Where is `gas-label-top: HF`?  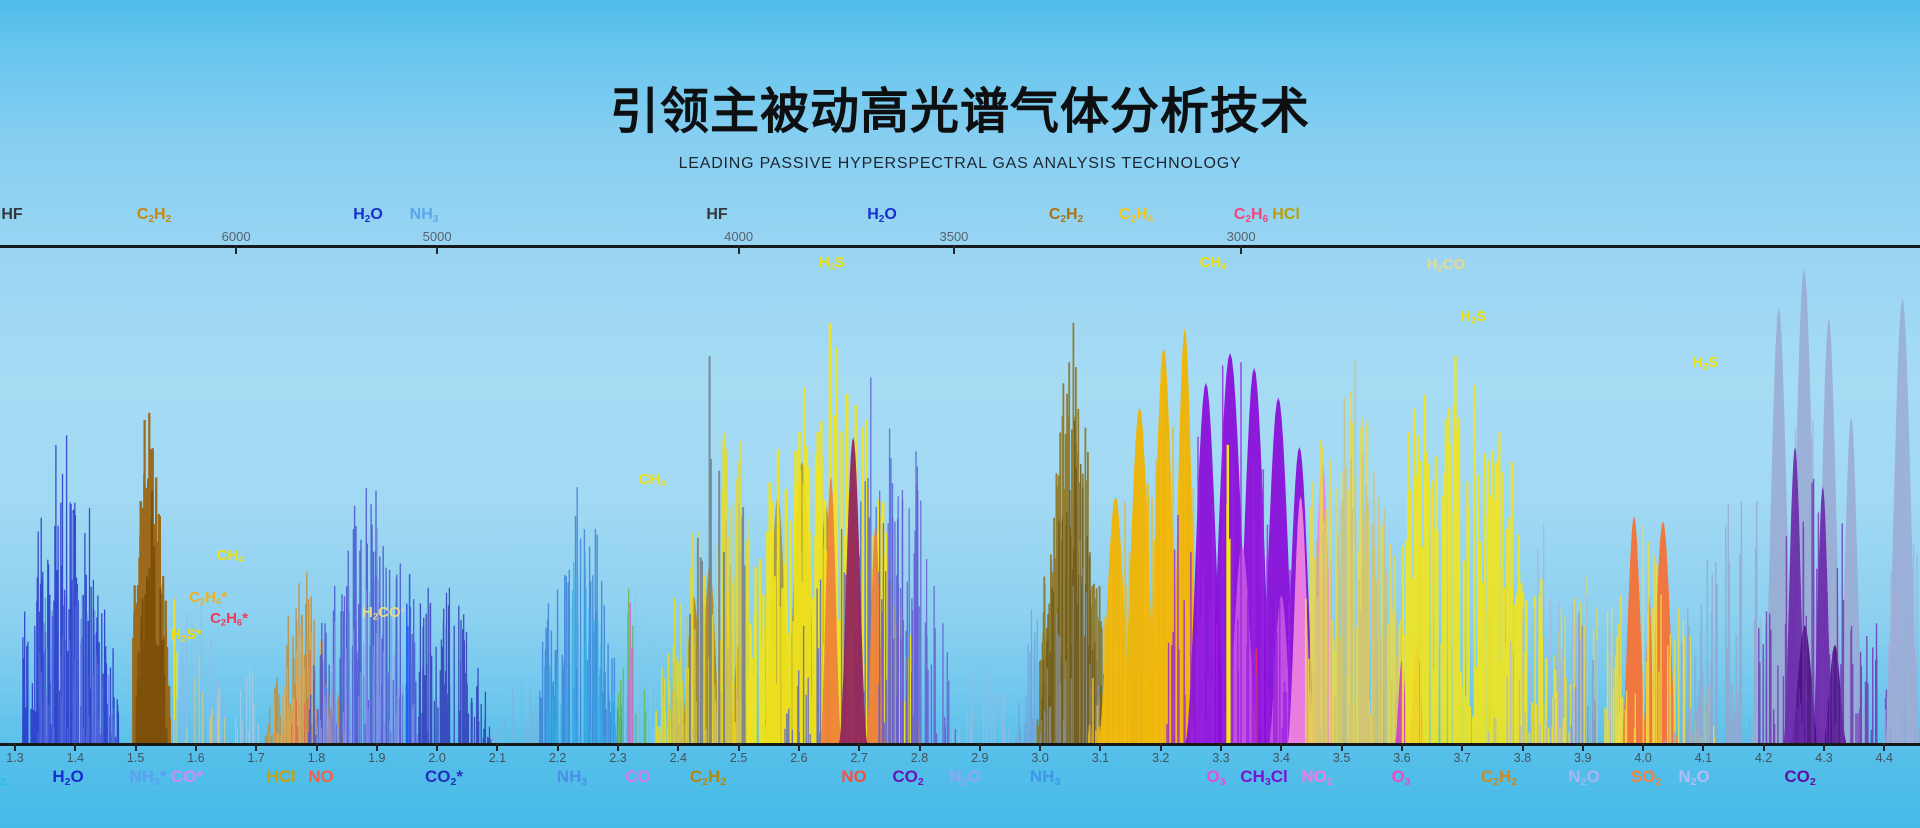
gas-label-top: HF is located at coordinates (717, 214).